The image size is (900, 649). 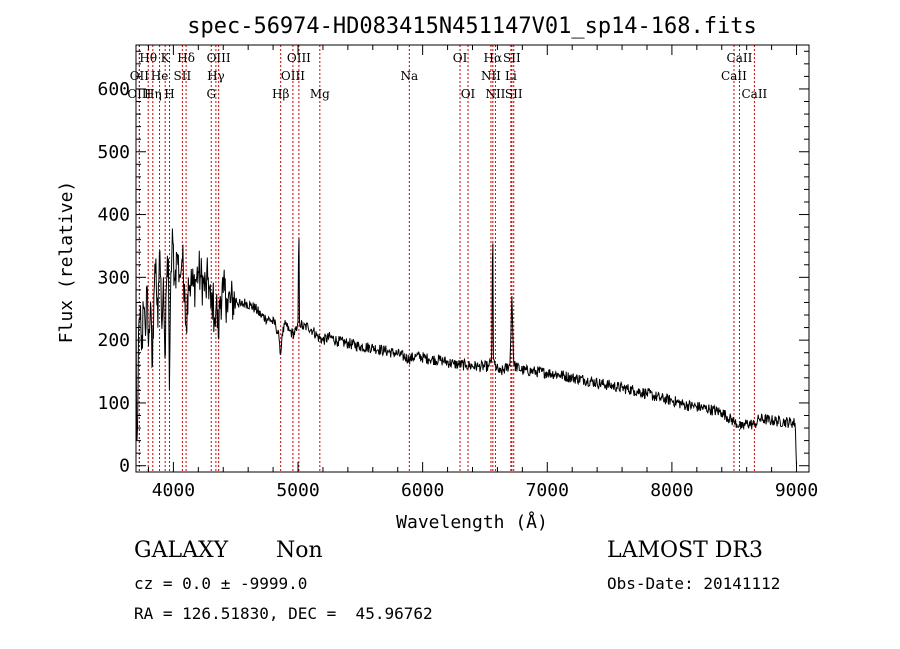 I want to click on x-tick-label: 7000, so click(x=547, y=490).